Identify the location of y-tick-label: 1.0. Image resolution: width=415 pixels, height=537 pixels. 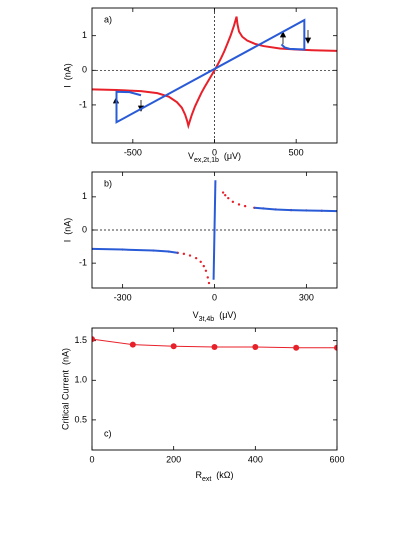
(80, 380).